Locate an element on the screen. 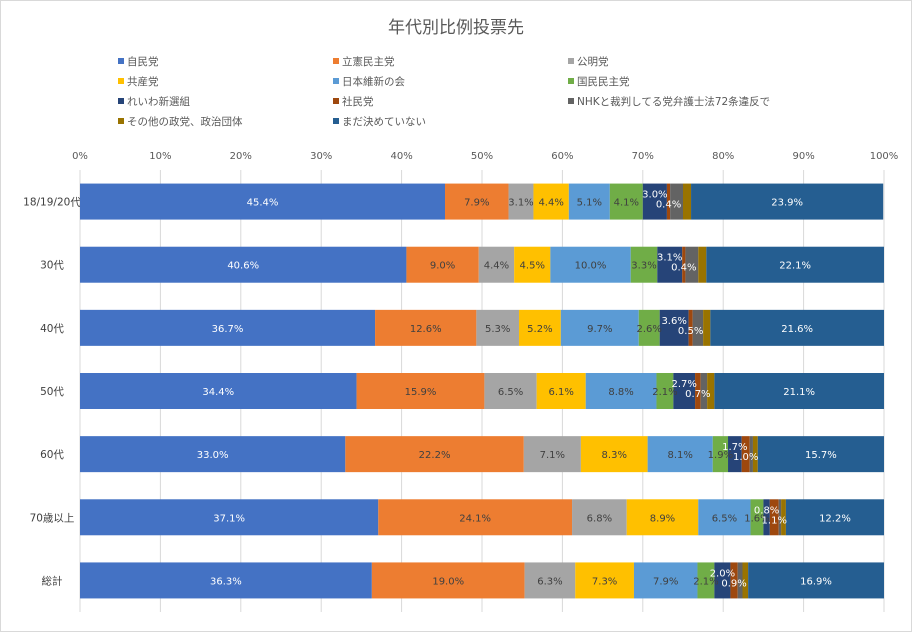 The width and height of the screenshot is (912, 632). data-label: 22.1% is located at coordinates (795, 266).